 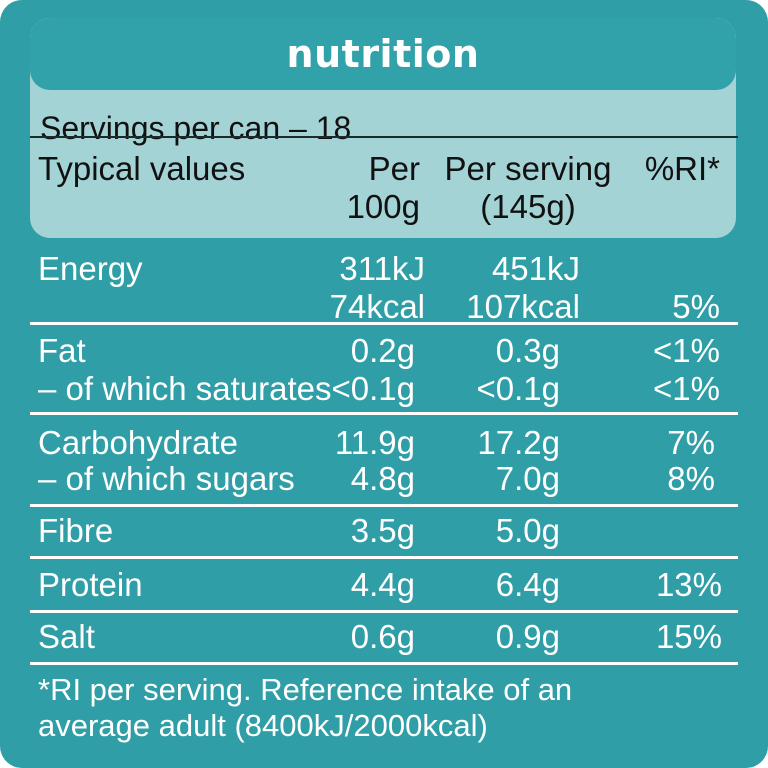 What do you see at coordinates (518, 442) in the screenshot?
I see `row-carbohydrate-serving: 17.2g` at bounding box center [518, 442].